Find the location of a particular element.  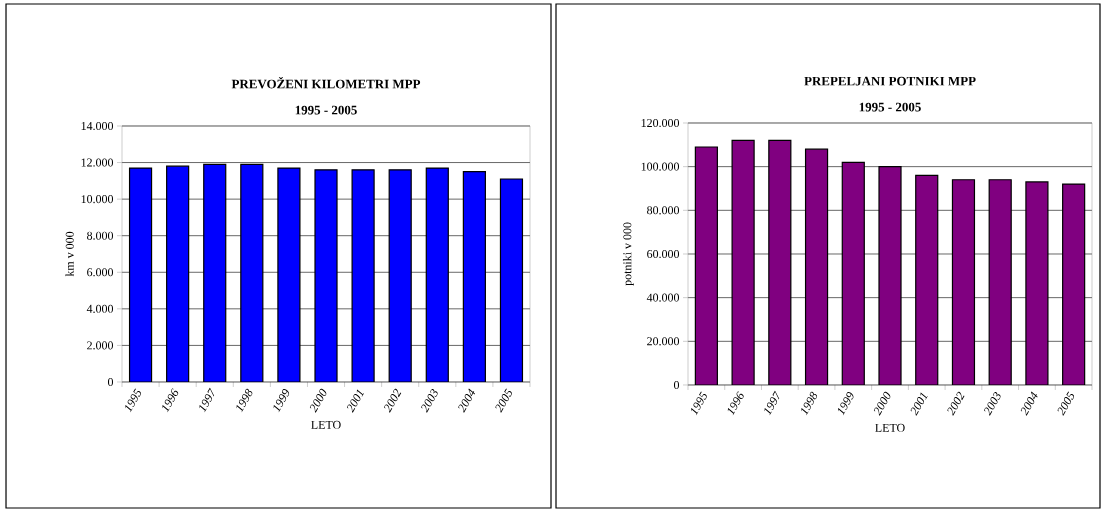

y-tick-label: 100.000 is located at coordinates (660, 166).